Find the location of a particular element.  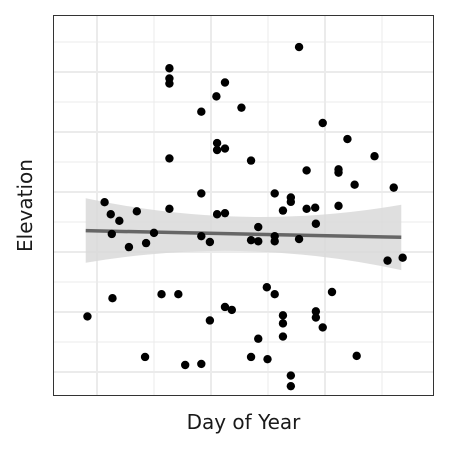

trend-line is located at coordinates (243, 234).